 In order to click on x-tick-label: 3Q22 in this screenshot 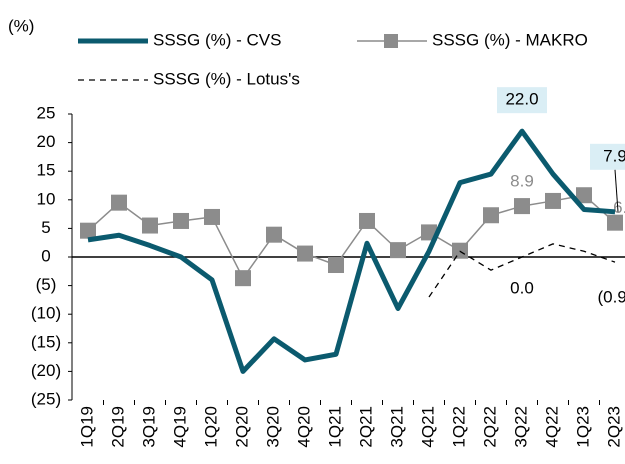, I will do `click(520, 427)`.